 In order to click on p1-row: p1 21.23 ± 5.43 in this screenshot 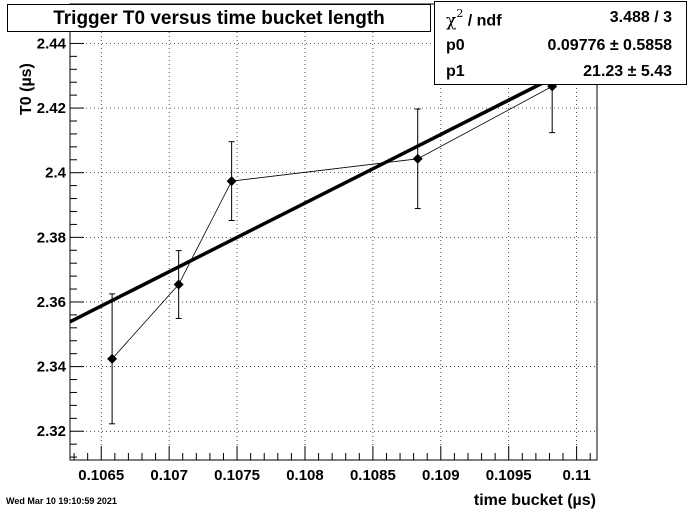, I will do `click(560, 71)`.